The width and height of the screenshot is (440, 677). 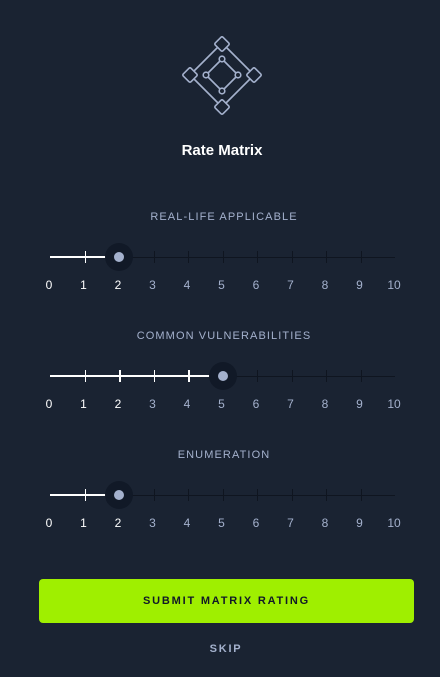 I want to click on page-title: Rate Matrix, so click(x=222, y=150).